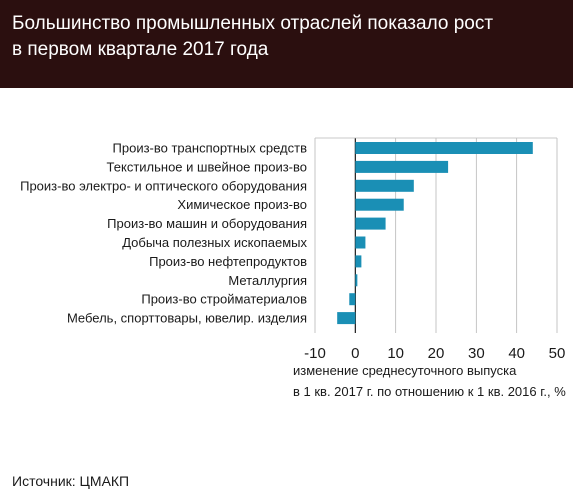 The width and height of the screenshot is (573, 500). Describe the element at coordinates (210, 148) in the screenshot. I see `category-label: Произ-во транспортных средств` at that location.